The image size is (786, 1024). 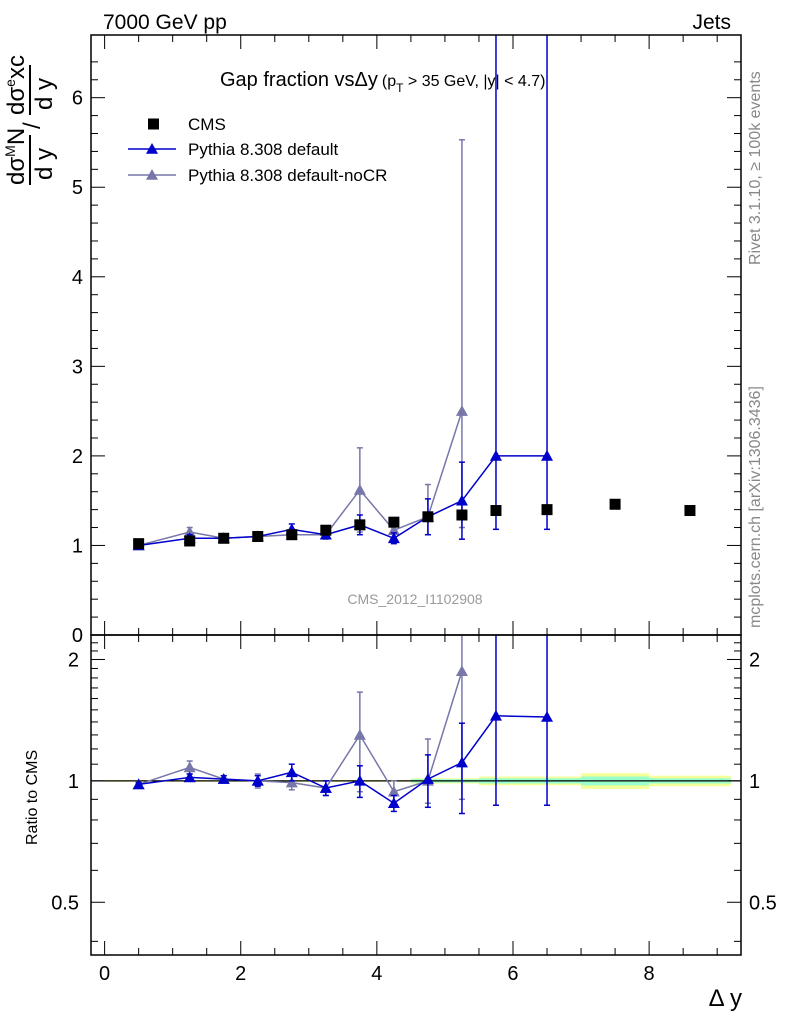 I want to click on ylabel-den2: d y, so click(x=44, y=94).